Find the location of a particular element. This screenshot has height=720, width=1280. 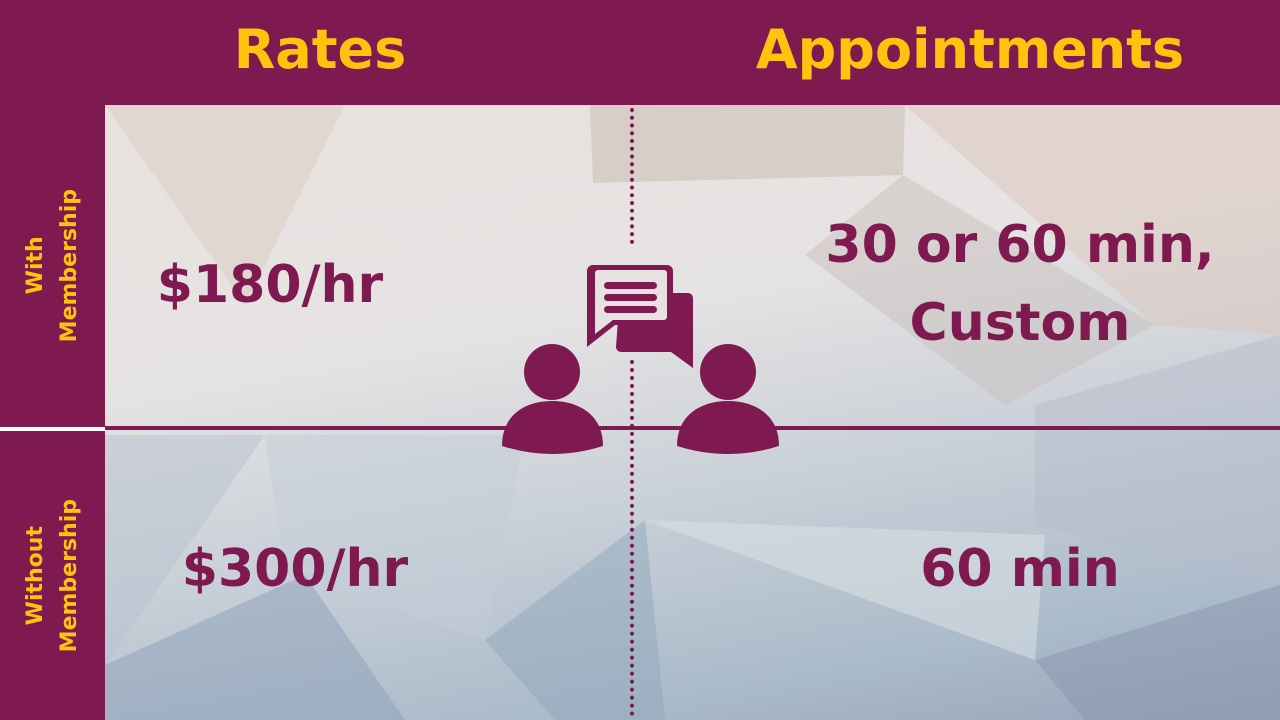

column-divider-bottom is located at coordinates (634, 538).